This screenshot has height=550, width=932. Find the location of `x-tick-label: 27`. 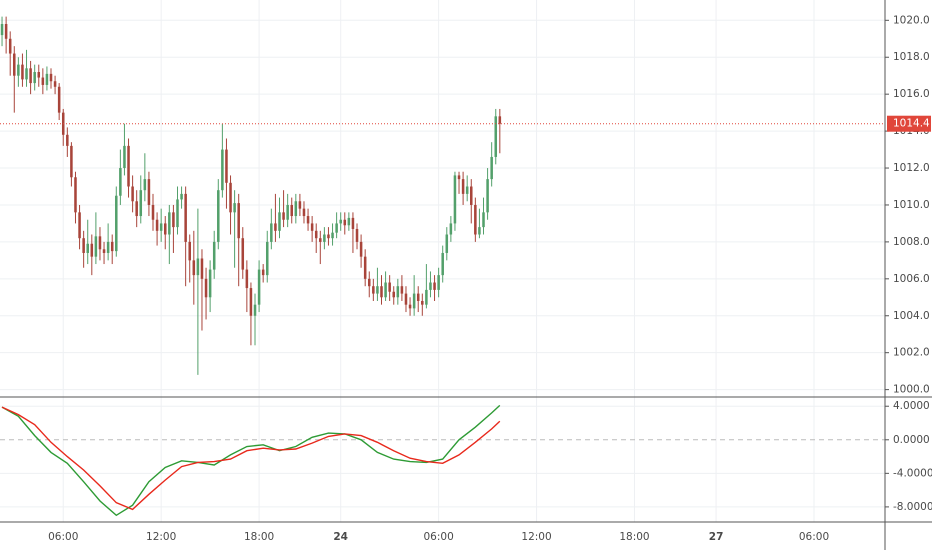

x-tick-label: 27 is located at coordinates (716, 537).